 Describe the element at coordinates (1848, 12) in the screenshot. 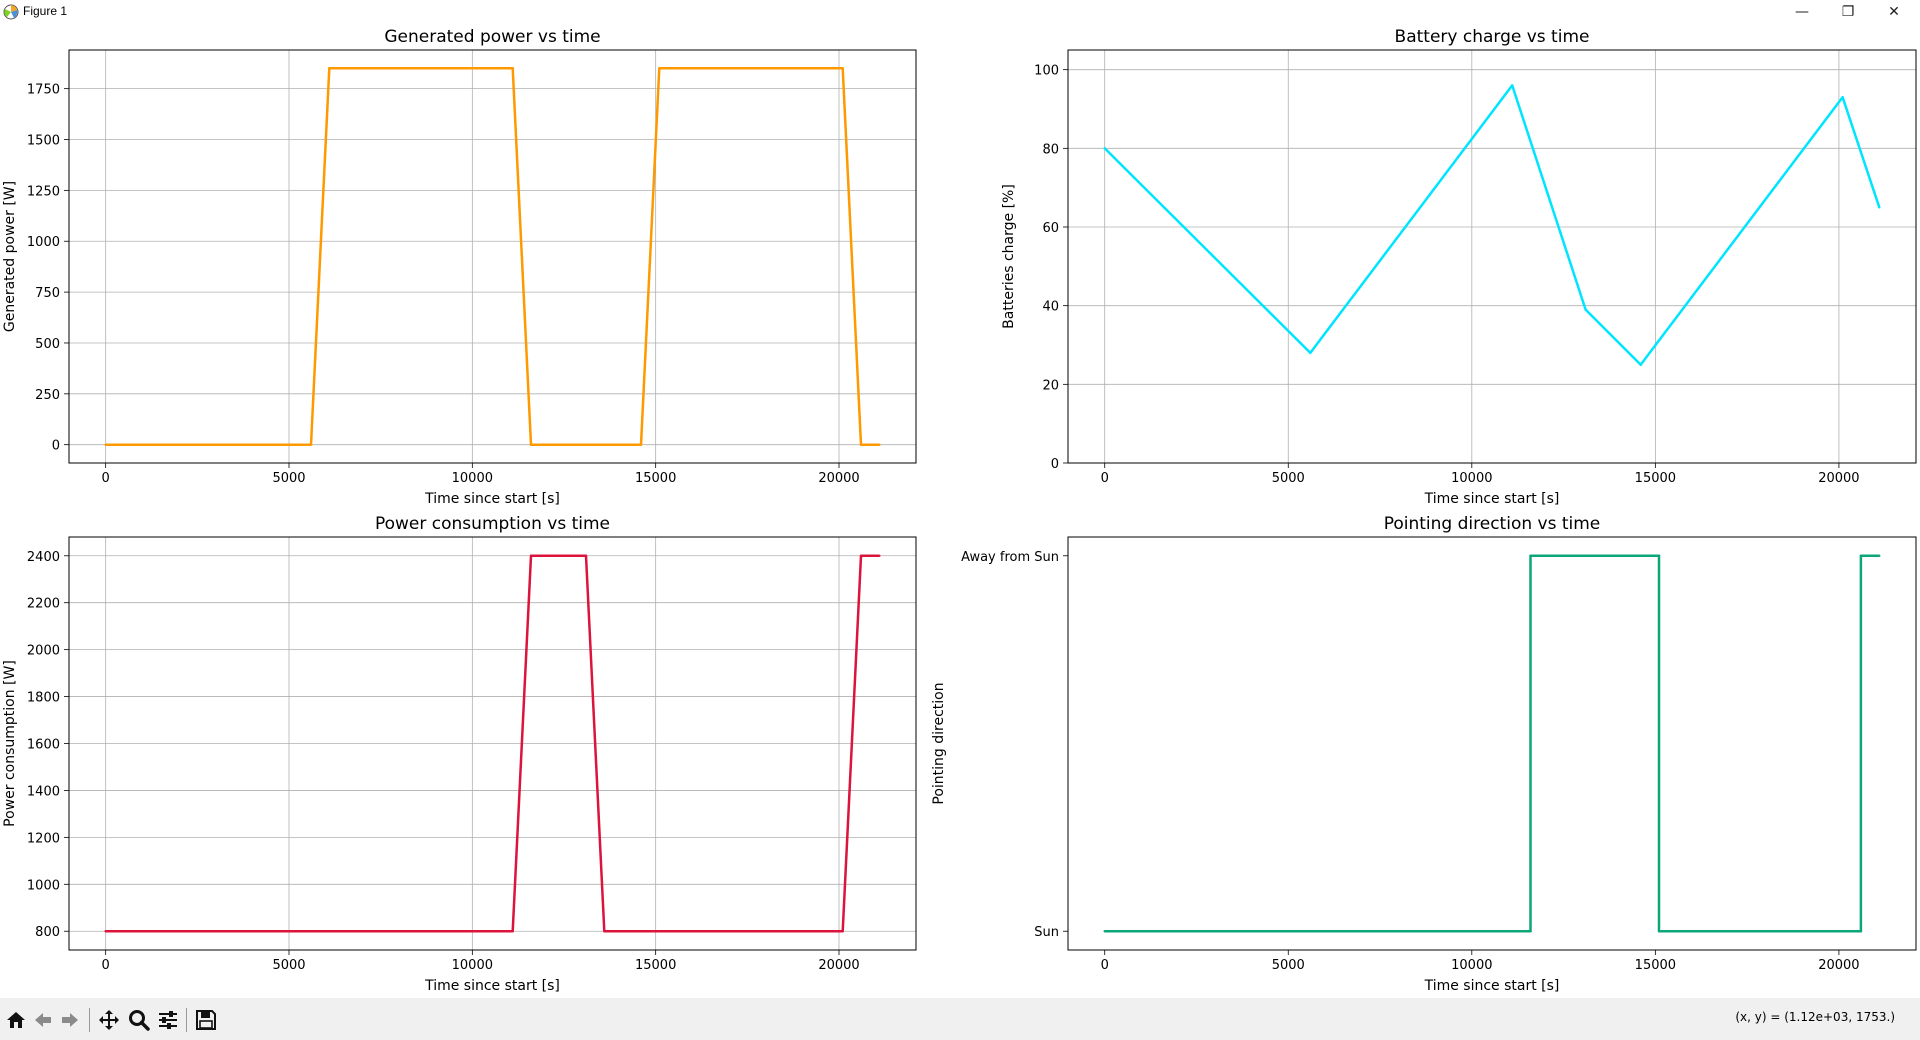

I see `restore-button: ❐` at that location.